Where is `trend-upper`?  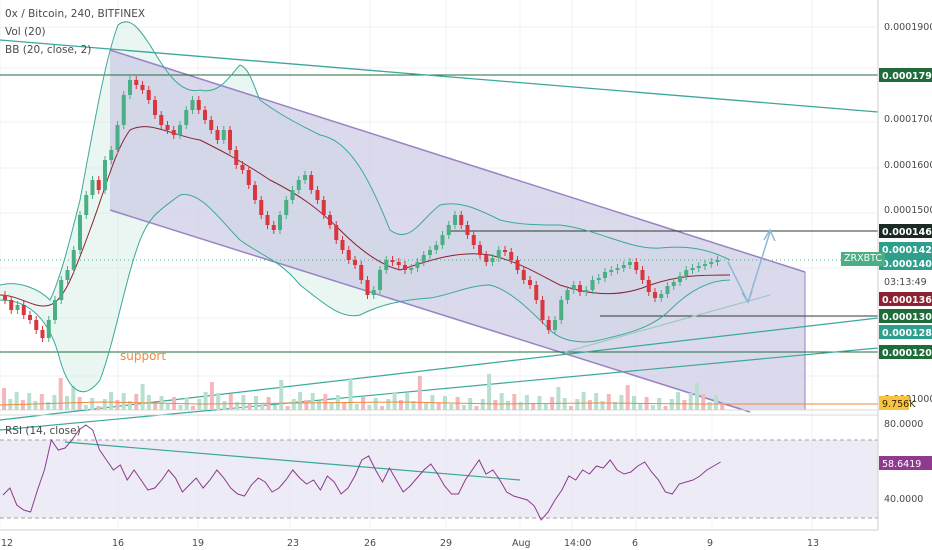
trend-upper is located at coordinates (439, 76).